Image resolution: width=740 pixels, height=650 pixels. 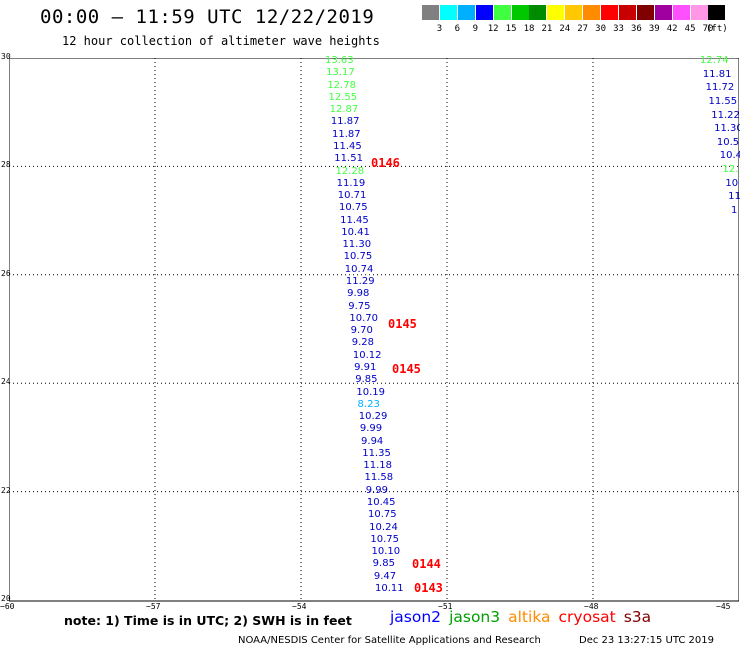 What do you see at coordinates (6, 598) in the screenshot?
I see `lat-tick-label: 20` at bounding box center [6, 598].